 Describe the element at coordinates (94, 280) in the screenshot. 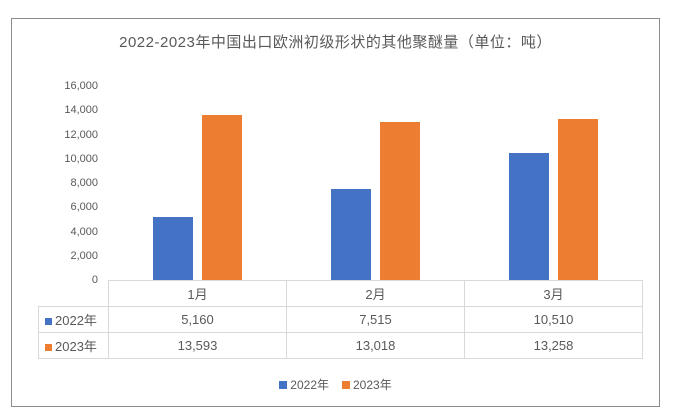

I see `y-axis-label: 0` at that location.